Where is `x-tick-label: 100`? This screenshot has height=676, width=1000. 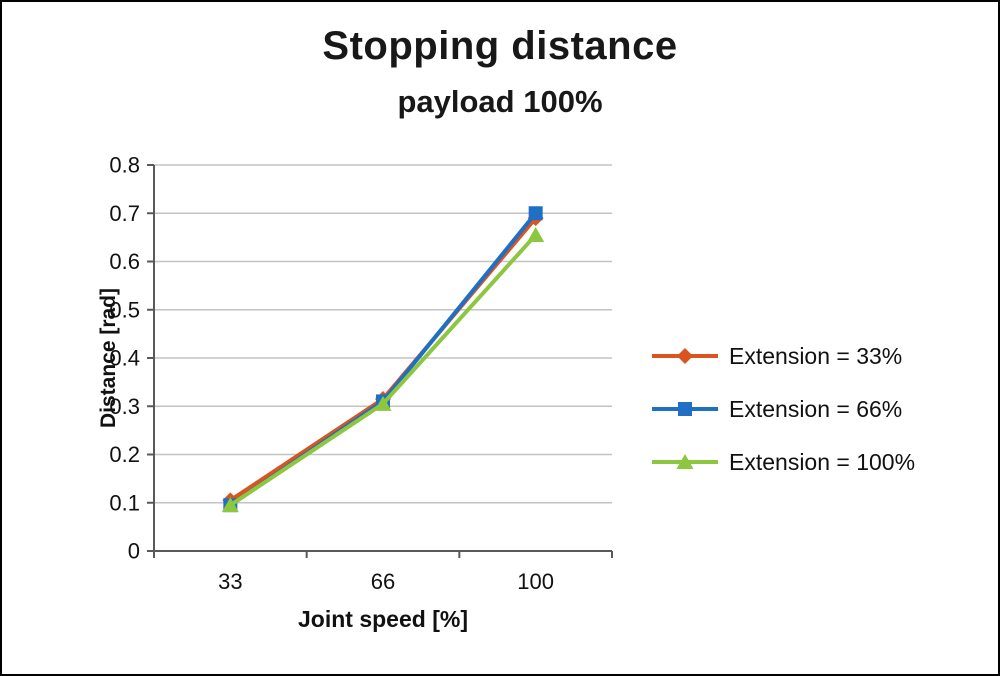 x-tick-label: 100 is located at coordinates (535, 581).